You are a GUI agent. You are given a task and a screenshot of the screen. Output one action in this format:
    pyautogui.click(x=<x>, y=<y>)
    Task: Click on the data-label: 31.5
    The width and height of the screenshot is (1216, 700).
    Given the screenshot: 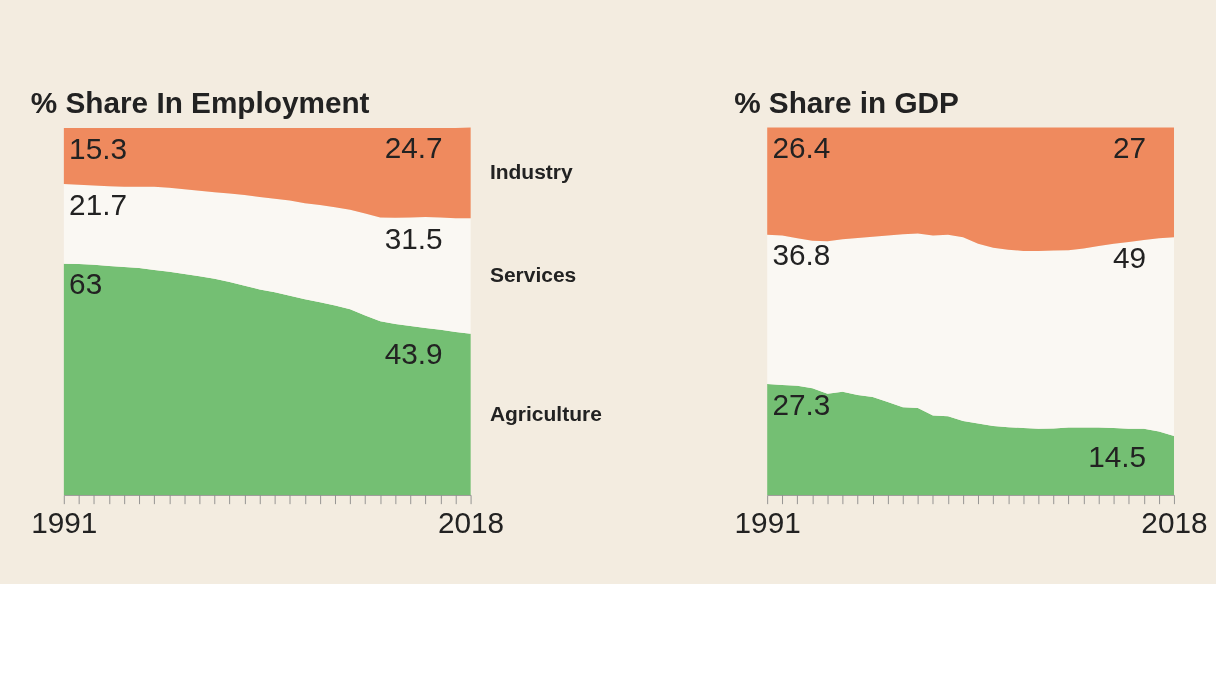 What is the action you would take?
    pyautogui.click(x=413, y=238)
    